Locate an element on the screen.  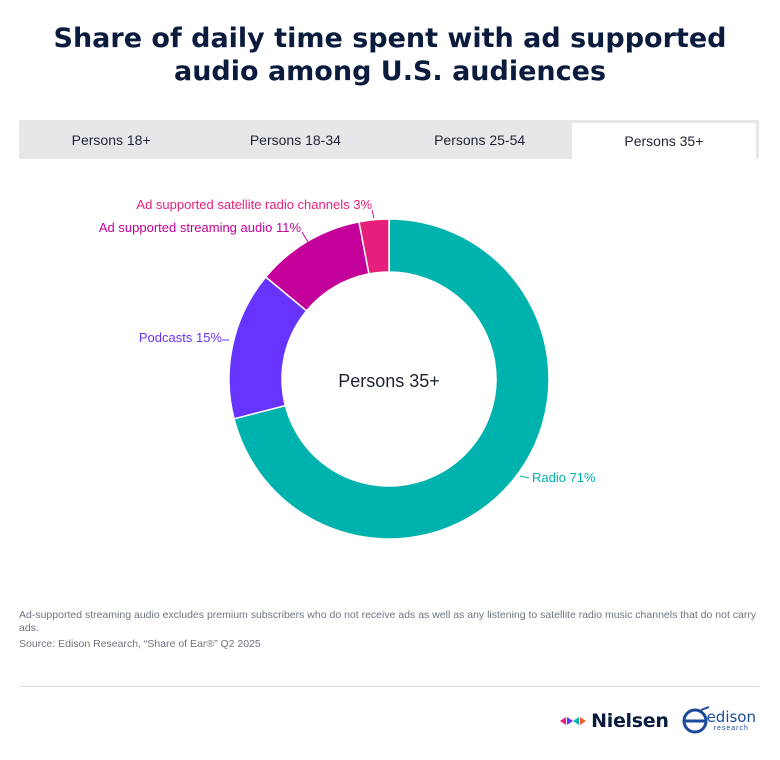
label-ad-supported-satellite-radio-channels: Ad supported satellite radio channels 3% is located at coordinates (254, 204).